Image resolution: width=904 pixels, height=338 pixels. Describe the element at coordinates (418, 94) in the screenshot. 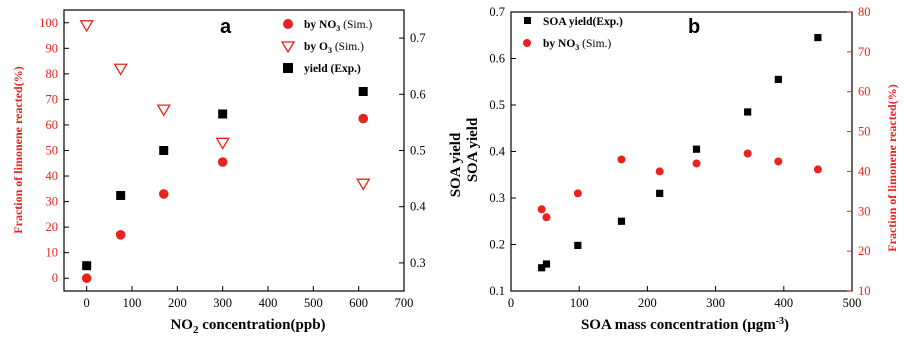

I see `panel-a-right-y-tick-label: 0.6` at that location.